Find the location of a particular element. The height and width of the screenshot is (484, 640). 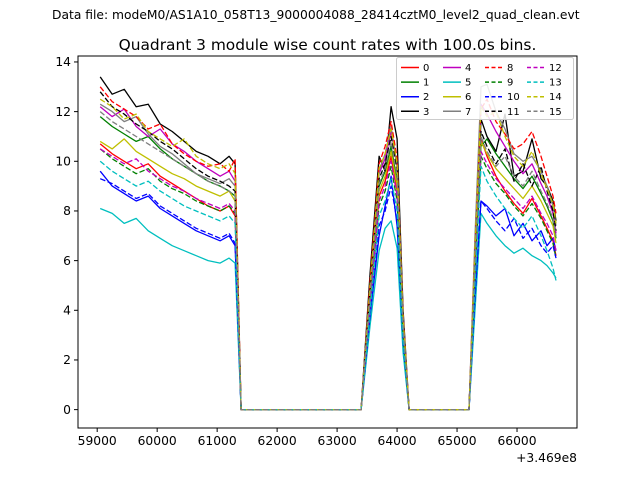

legend-label-0: 0 is located at coordinates (426, 68).